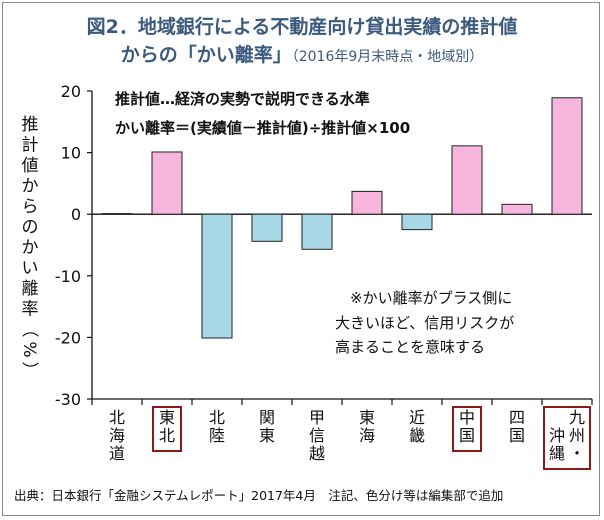 This screenshot has height=520, width=604. What do you see at coordinates (30, 228) in the screenshot?
I see `y-label-char: の` at bounding box center [30, 228].